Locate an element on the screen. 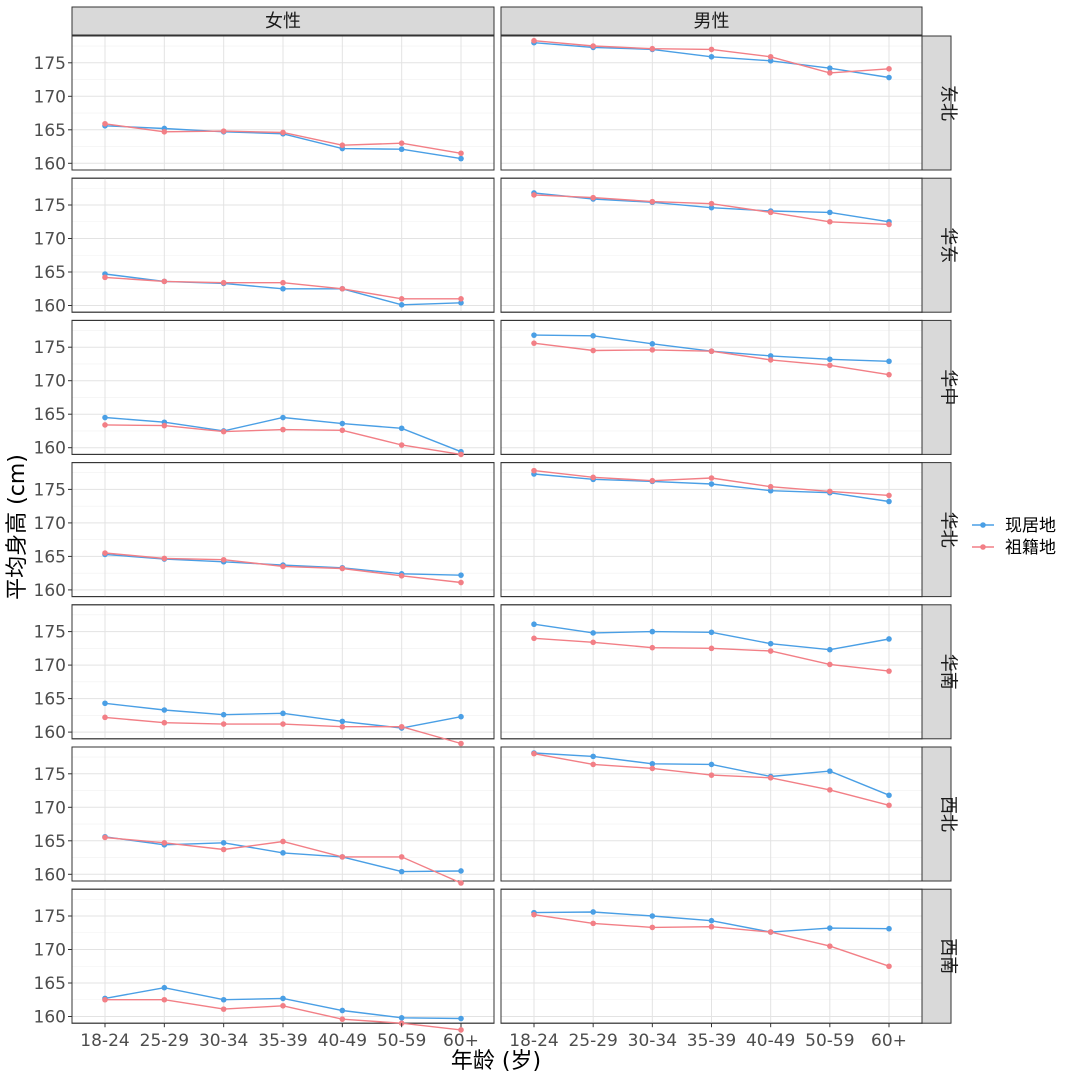  row-strip-label: 华东 is located at coordinates (948, 245).